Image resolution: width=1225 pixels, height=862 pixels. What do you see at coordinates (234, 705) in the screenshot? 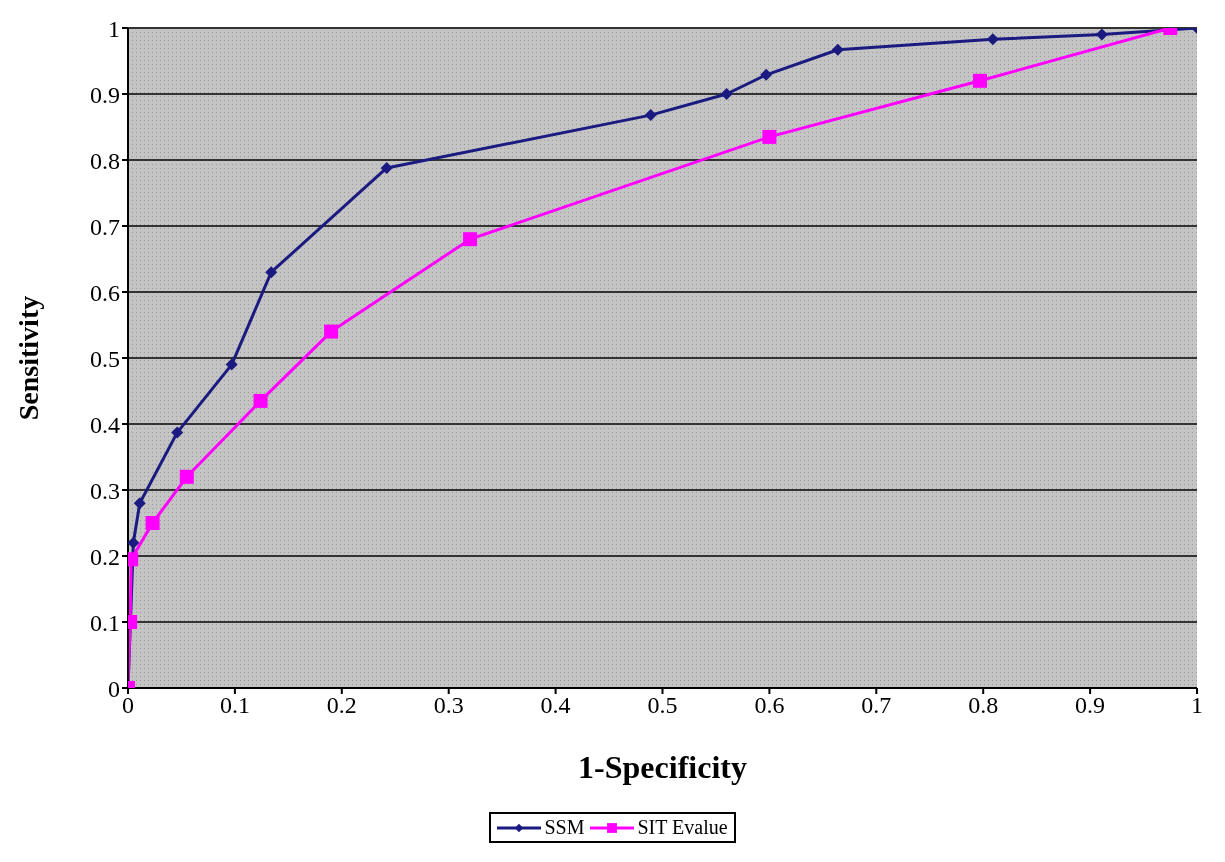
I see `x-tick-label: 0.1` at bounding box center [234, 705].